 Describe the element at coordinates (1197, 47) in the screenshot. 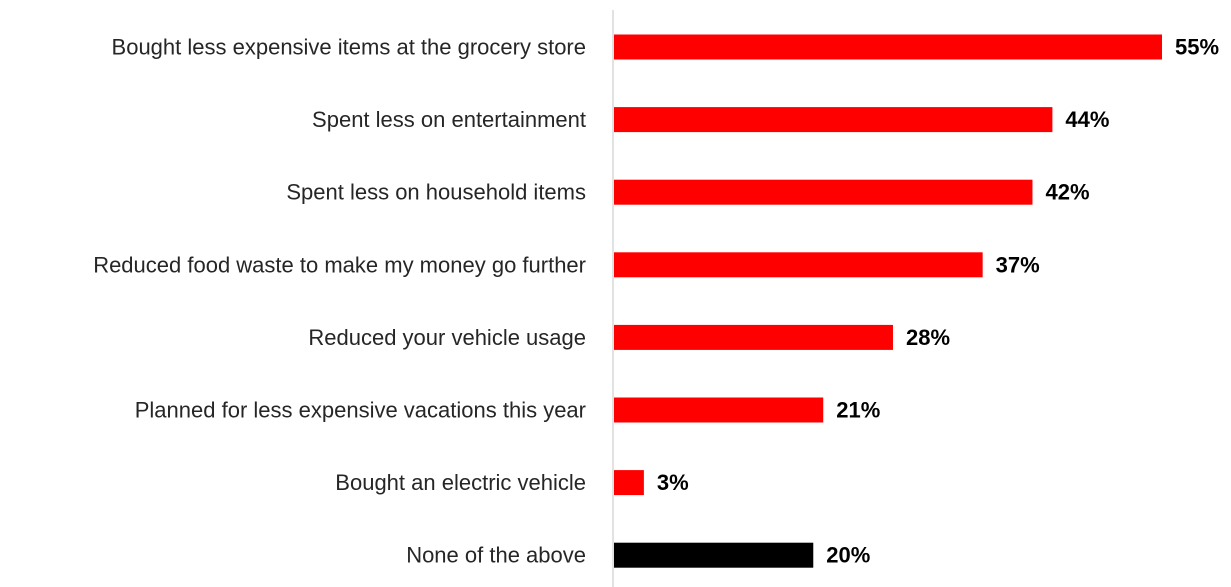

I see `value-label: 55%` at that location.